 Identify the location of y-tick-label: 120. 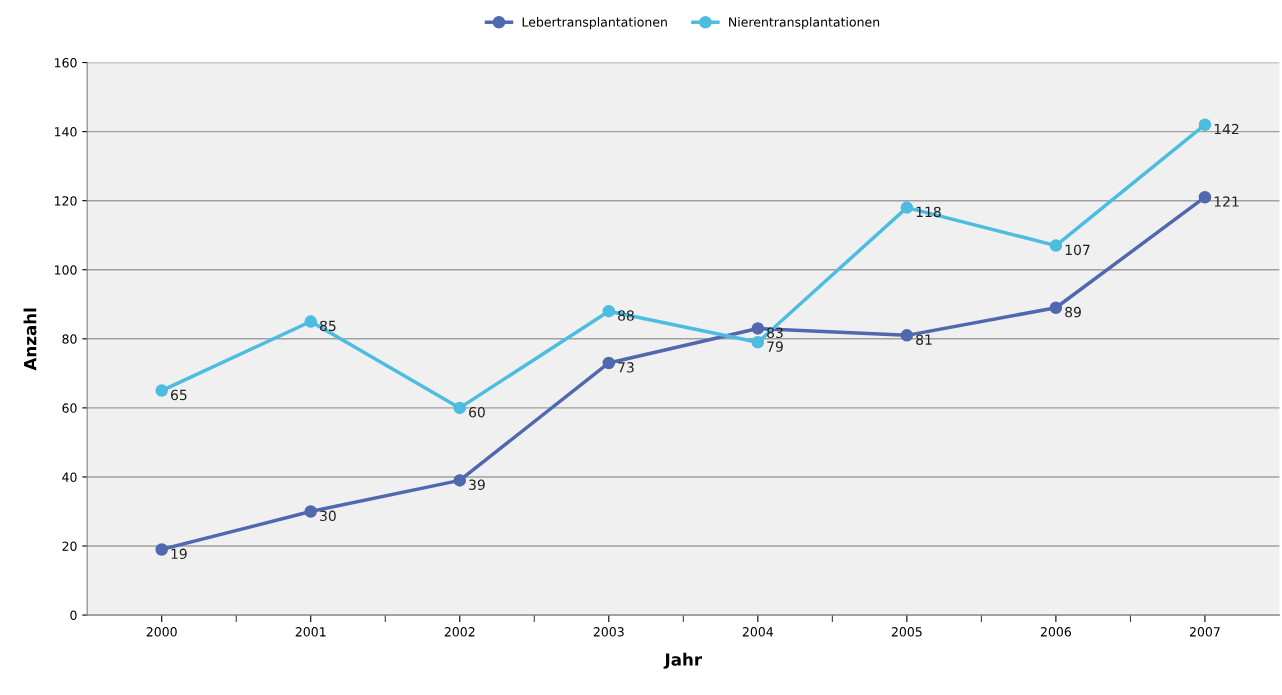
(65, 201).